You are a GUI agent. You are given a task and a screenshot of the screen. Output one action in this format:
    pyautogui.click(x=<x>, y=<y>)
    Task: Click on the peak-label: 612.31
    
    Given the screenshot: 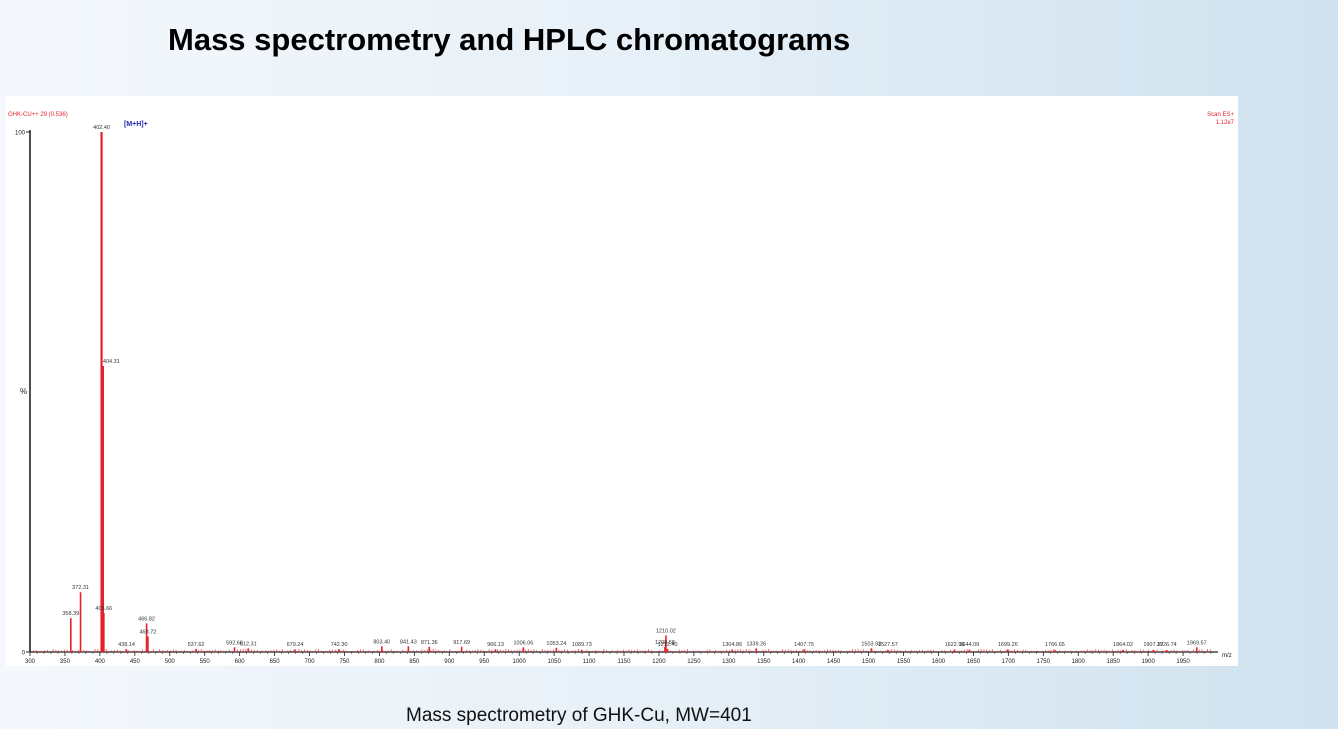 What is the action you would take?
    pyautogui.click(x=248, y=644)
    